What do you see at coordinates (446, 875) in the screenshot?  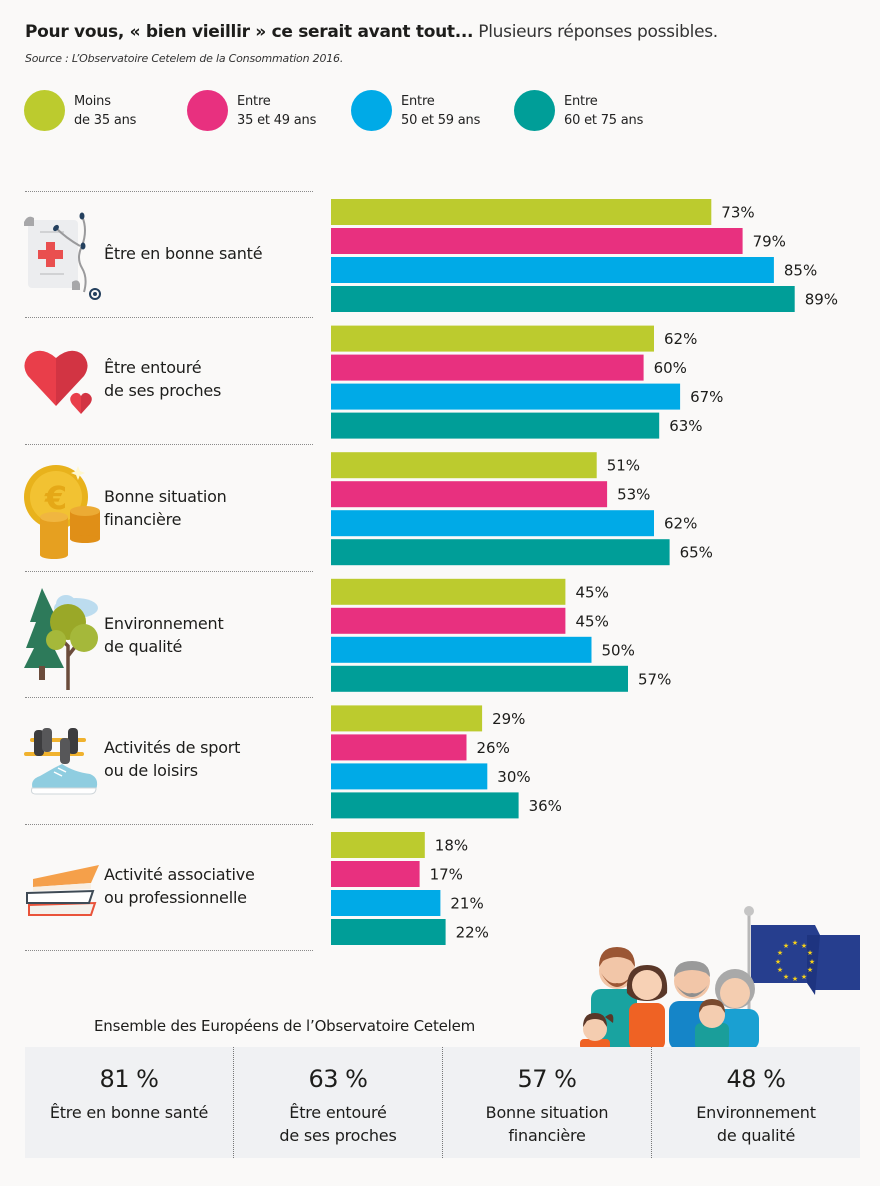 I see `bar-value-label: 17%` at bounding box center [446, 875].